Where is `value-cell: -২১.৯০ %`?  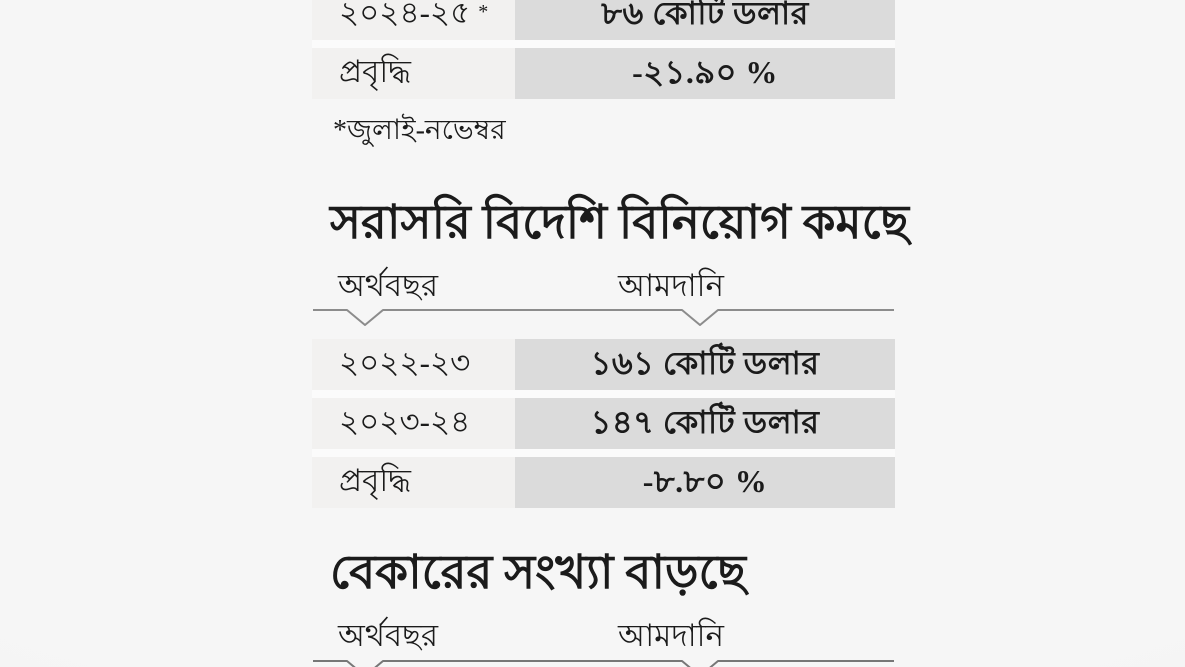
value-cell: -২১.৯০ % is located at coordinates (705, 73).